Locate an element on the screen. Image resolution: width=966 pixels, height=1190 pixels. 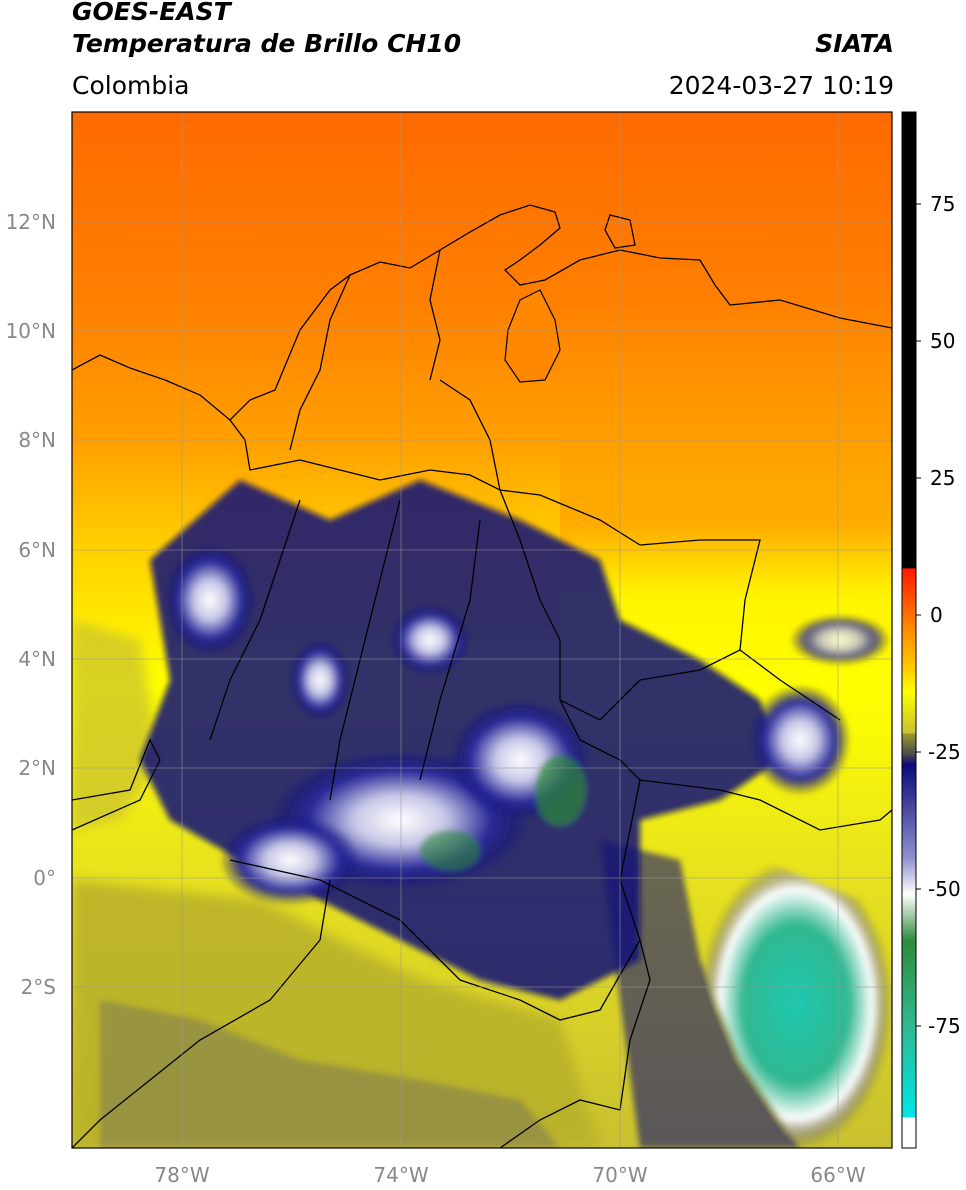
lat-label: 2°N is located at coordinates (37, 768).